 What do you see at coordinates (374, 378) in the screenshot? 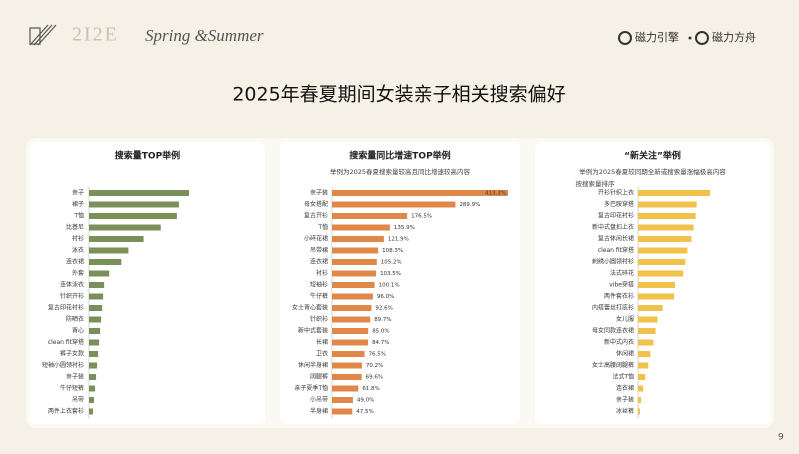
I see `value-label: 69.6%` at bounding box center [374, 378].